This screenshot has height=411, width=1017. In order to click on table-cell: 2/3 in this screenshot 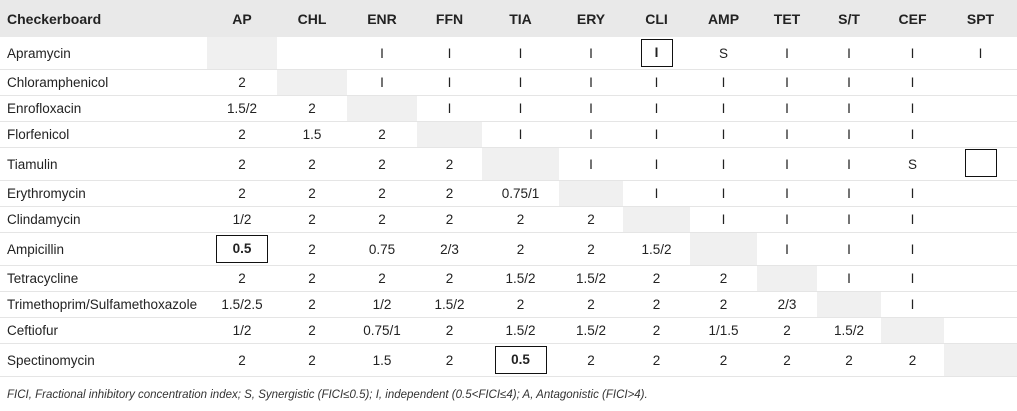, I will do `click(449, 249)`.